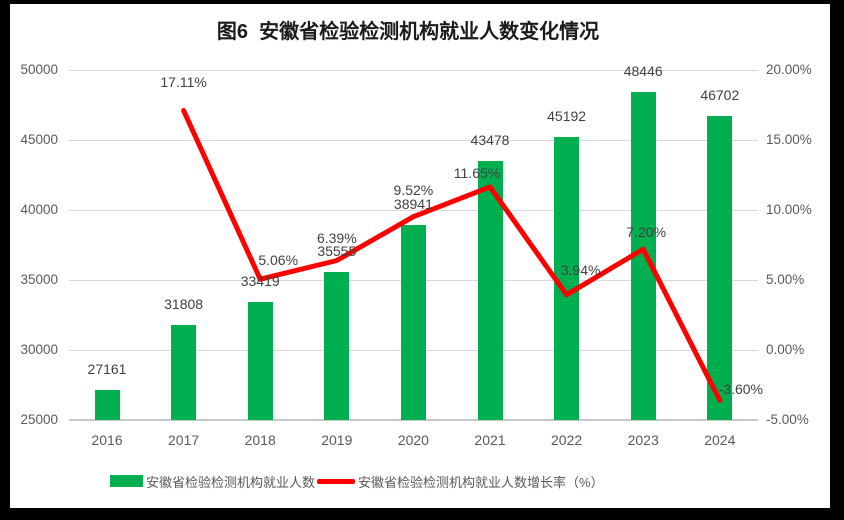  Describe the element at coordinates (39, 209) in the screenshot. I see `left-axis-tick-label: 40000` at that location.